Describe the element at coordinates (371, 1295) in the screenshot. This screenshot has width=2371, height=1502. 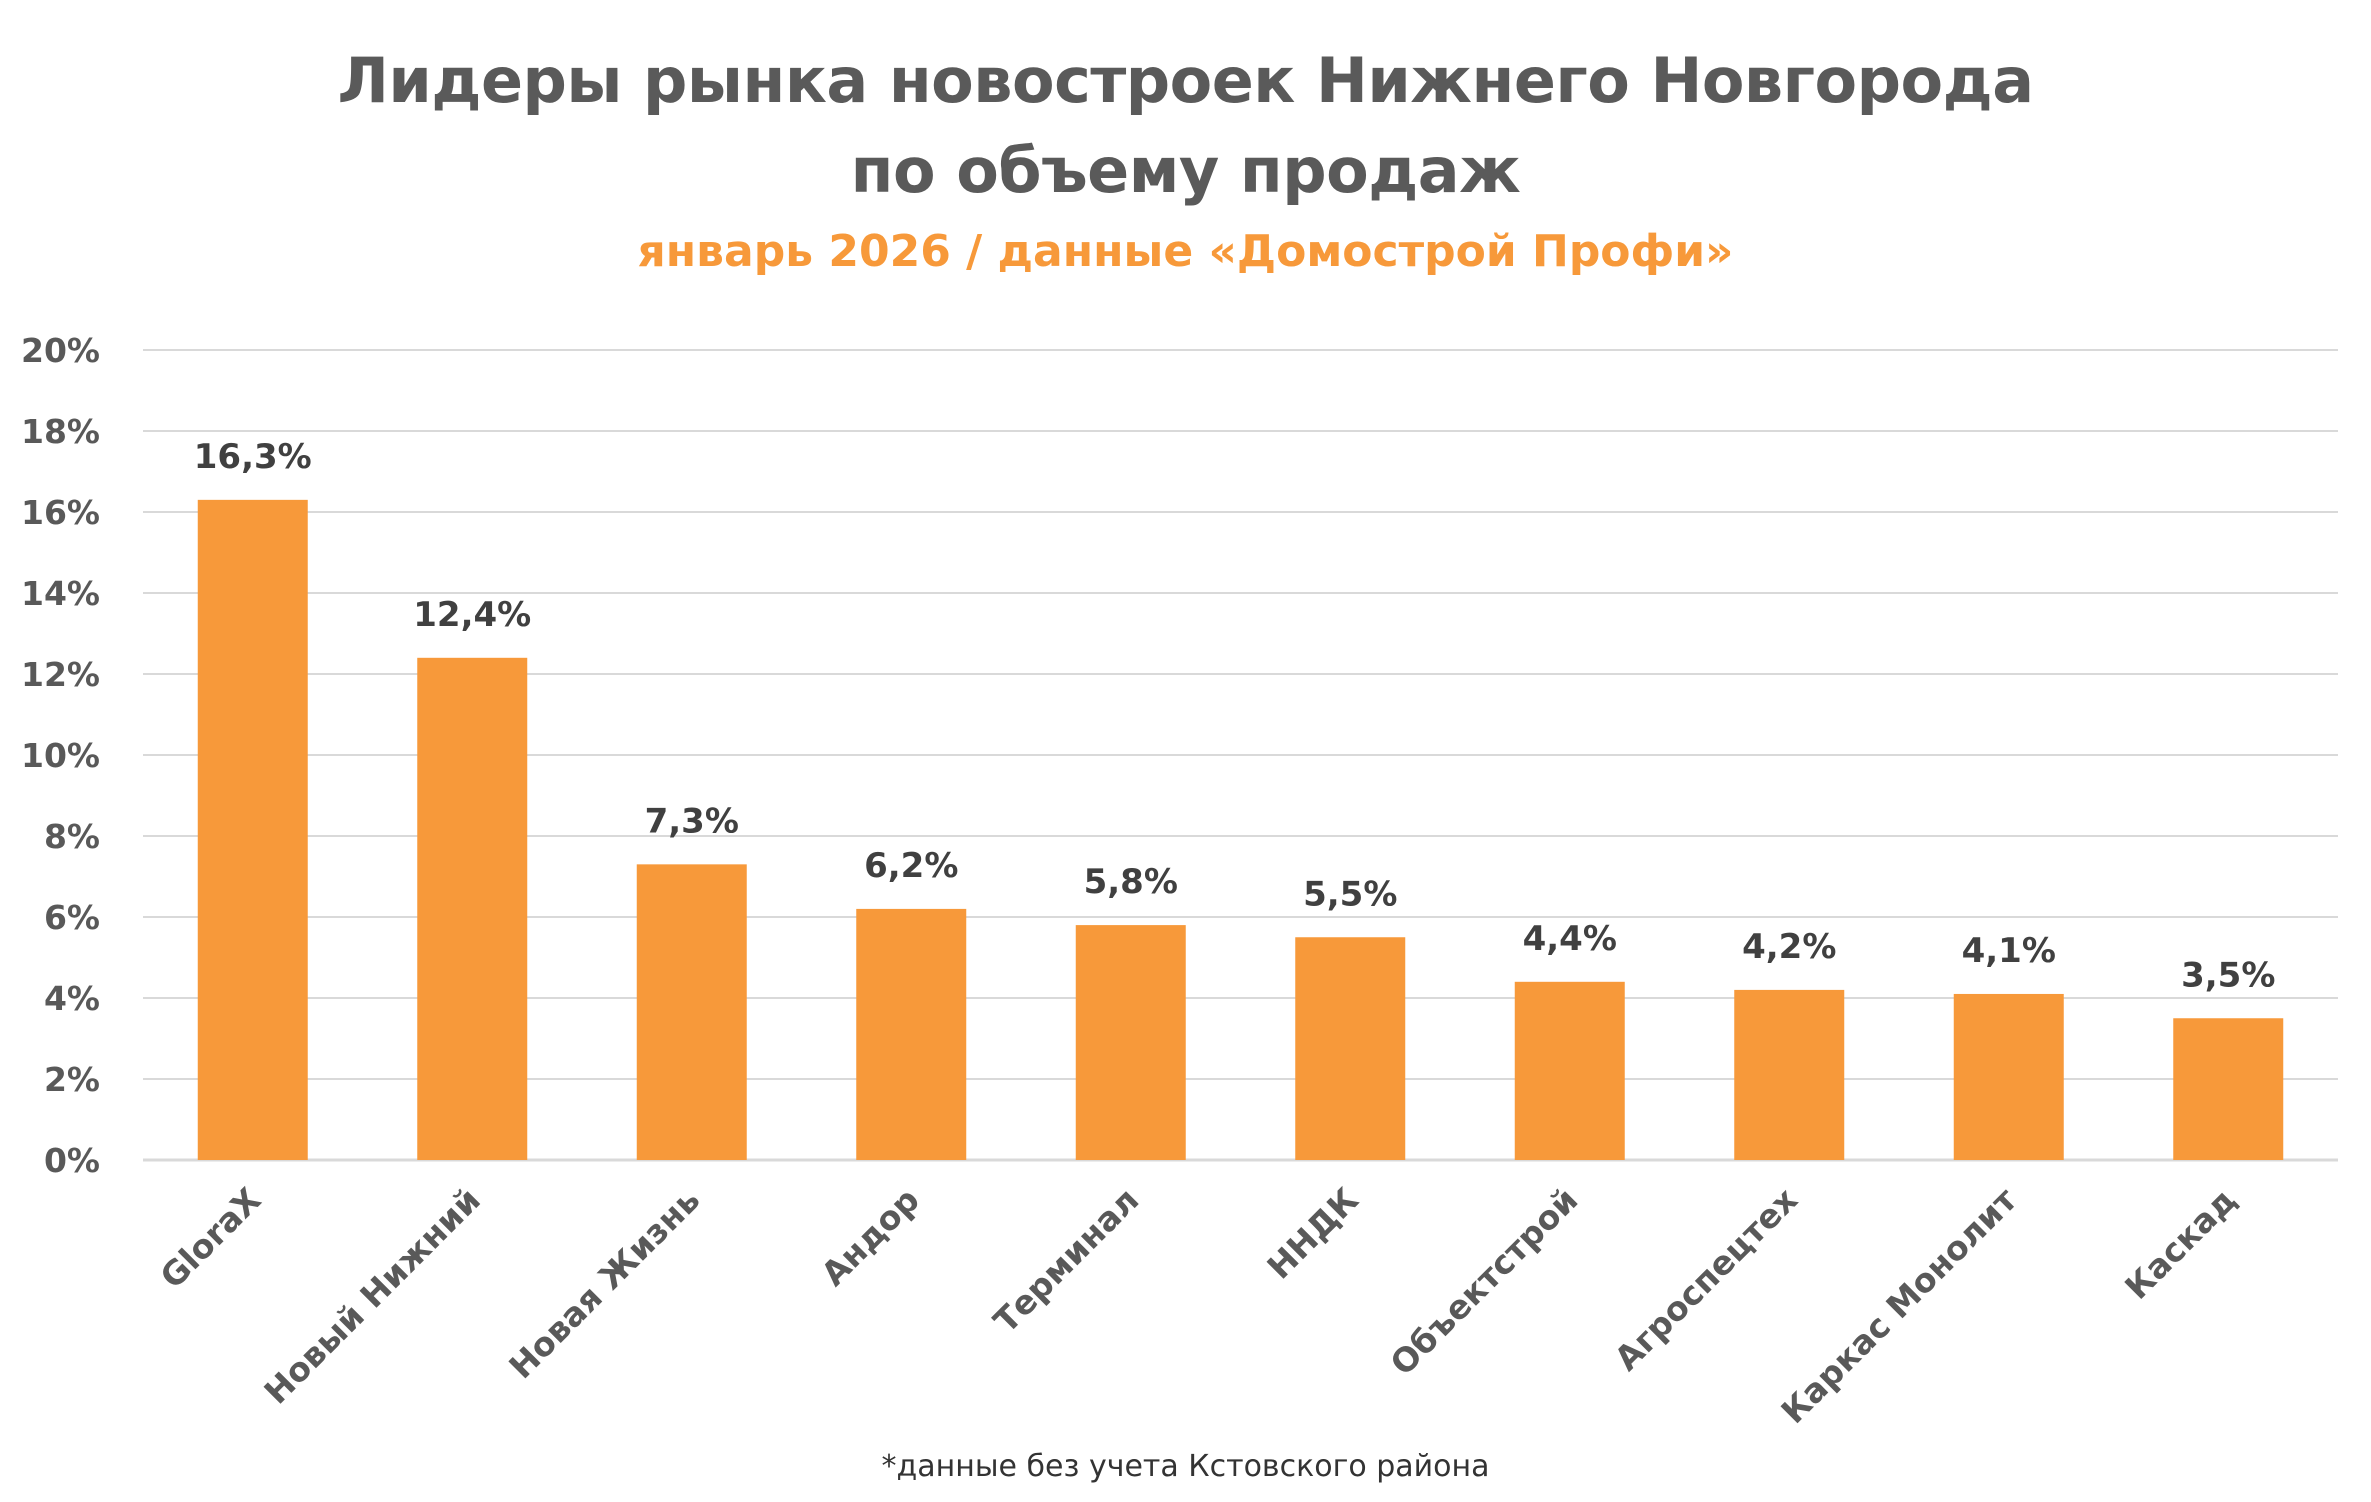
I see `x-tick-label: Новый Нижний` at that location.